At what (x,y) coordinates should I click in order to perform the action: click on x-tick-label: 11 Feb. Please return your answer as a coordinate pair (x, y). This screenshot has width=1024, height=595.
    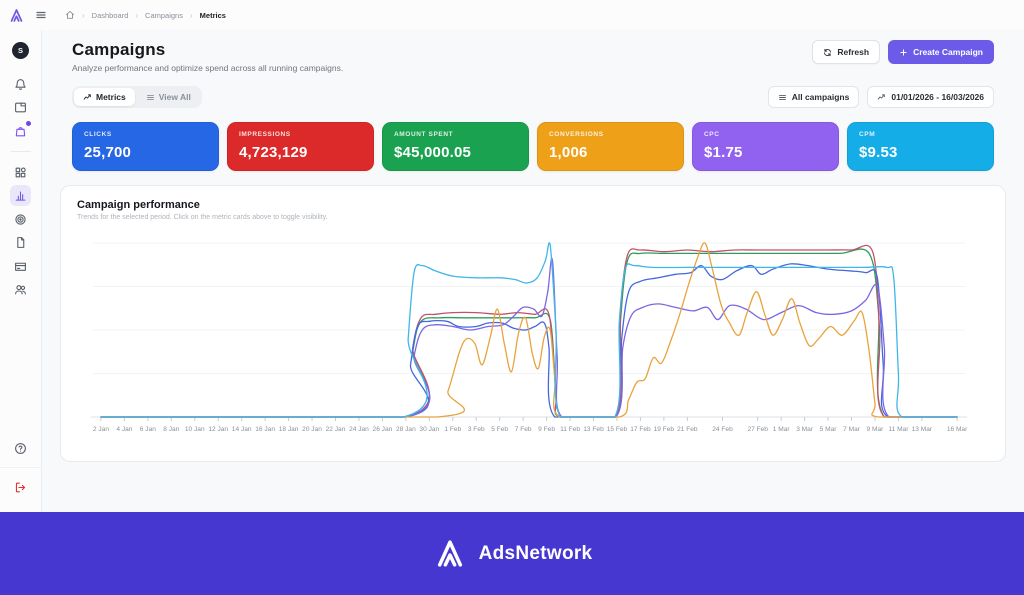
    Looking at the image, I should click on (570, 429).